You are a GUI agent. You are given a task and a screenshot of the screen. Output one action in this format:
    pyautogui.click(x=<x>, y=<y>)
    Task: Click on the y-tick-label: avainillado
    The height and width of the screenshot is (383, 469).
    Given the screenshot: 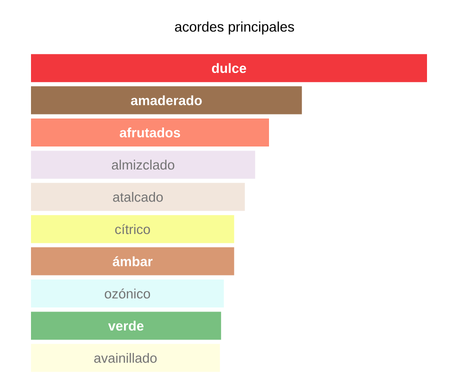 What is the action you would take?
    pyautogui.click(x=125, y=357)
    